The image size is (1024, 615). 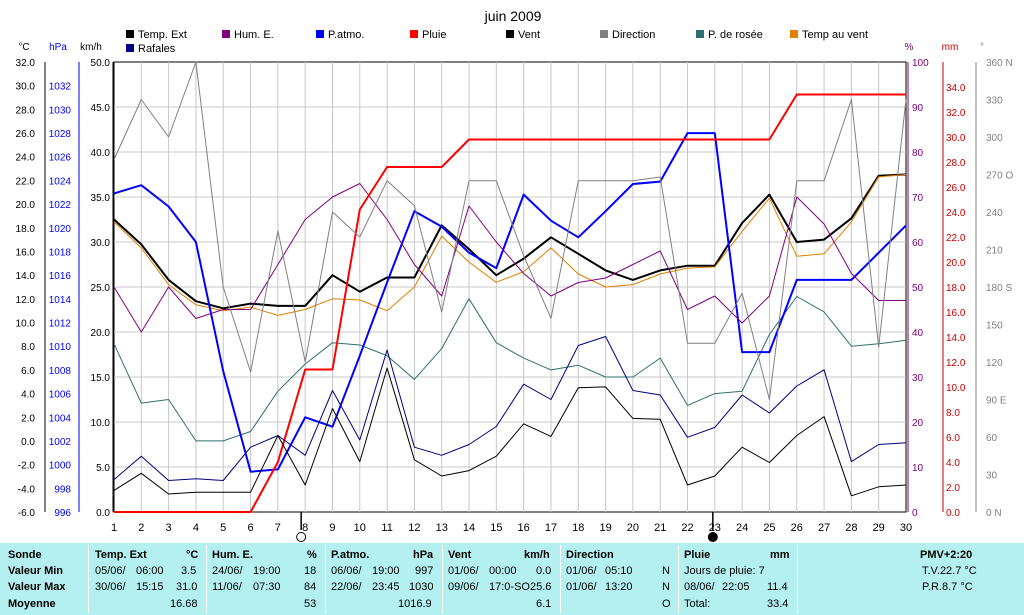 I want to click on temp-avg: 16.68, so click(x=184, y=604).